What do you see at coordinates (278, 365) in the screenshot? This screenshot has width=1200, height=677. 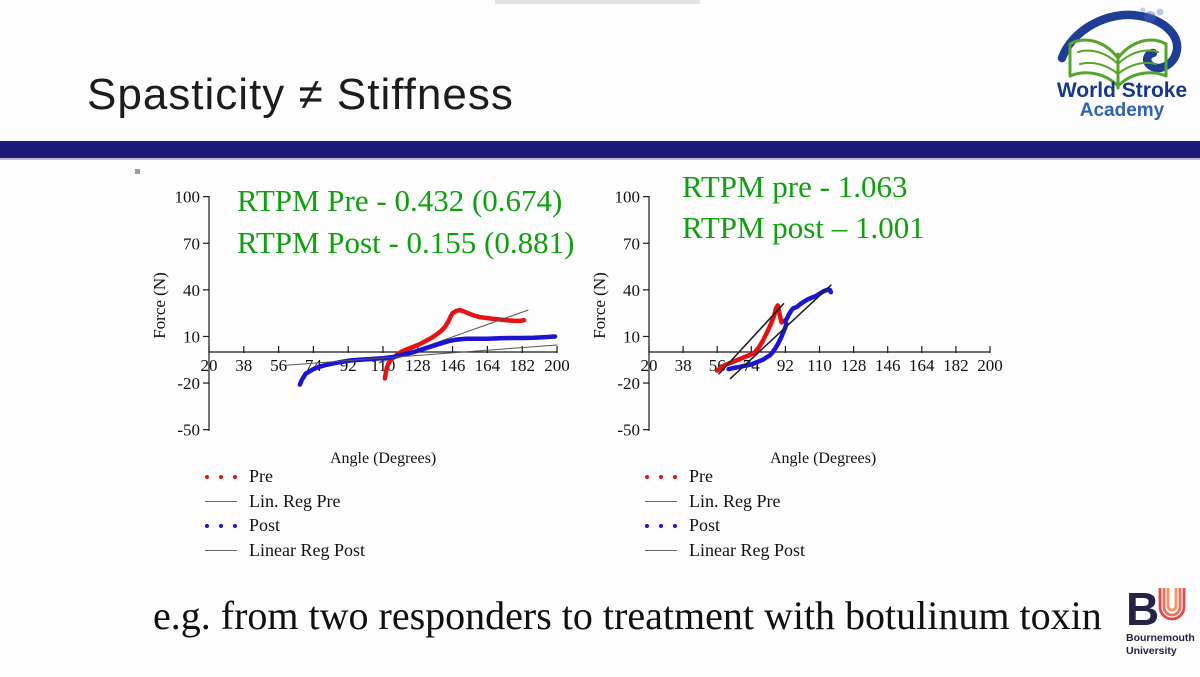 I see `x-tick-label: 56` at bounding box center [278, 365].